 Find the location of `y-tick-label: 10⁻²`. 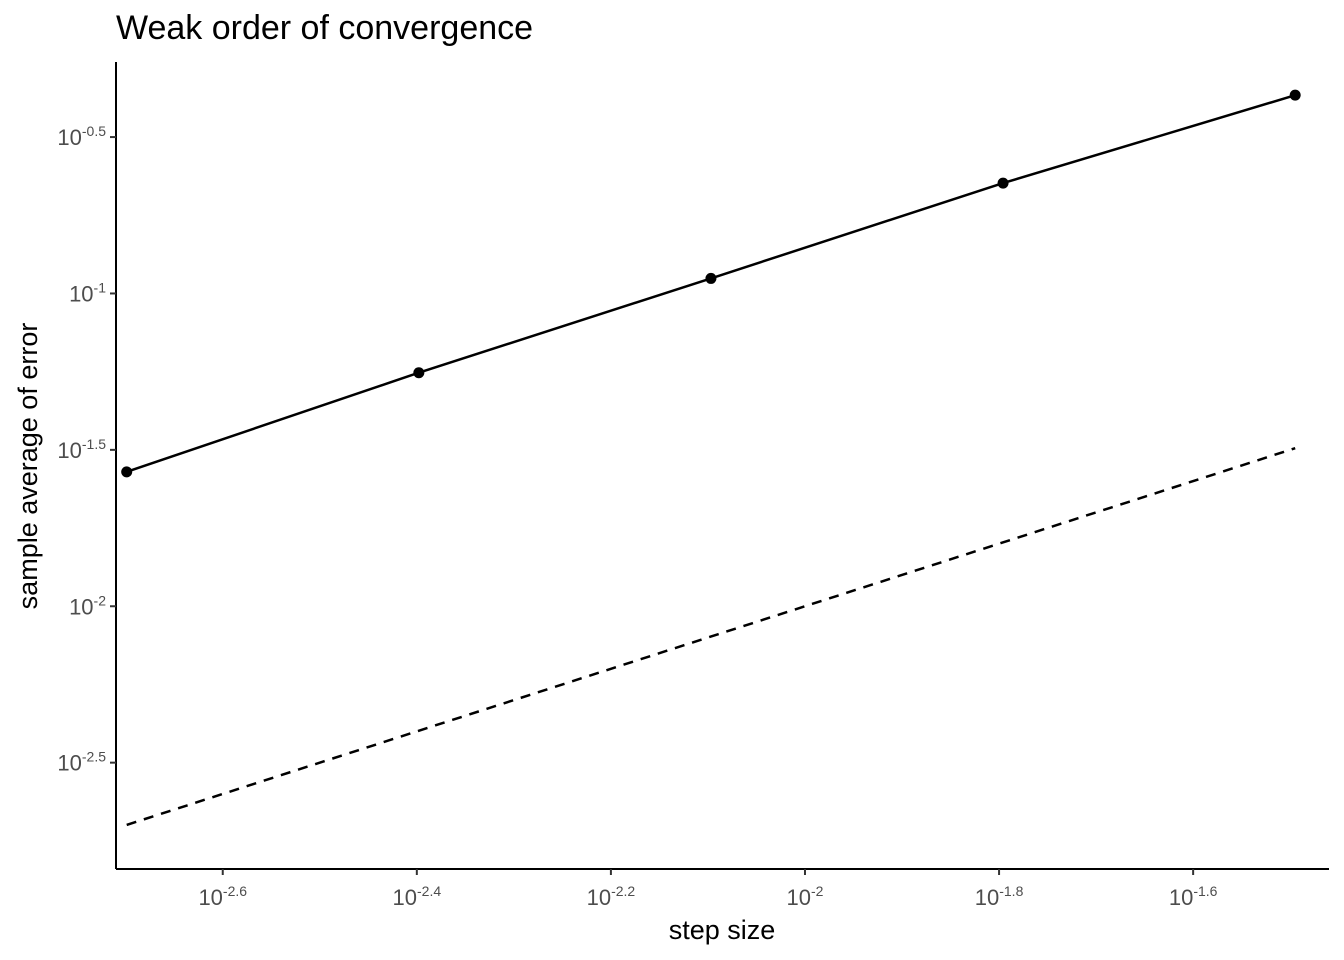

y-tick-label: 10⁻² is located at coordinates (87, 605).